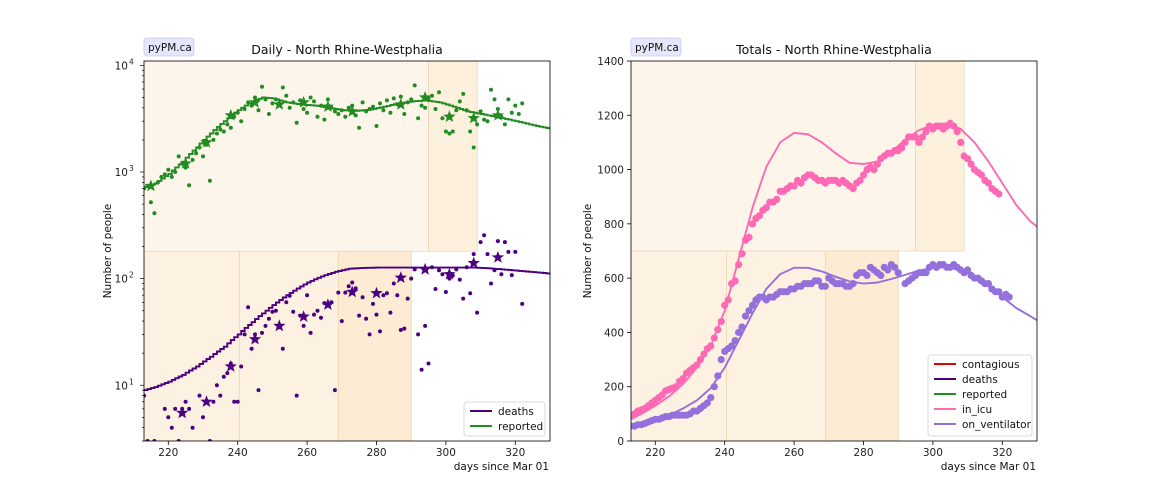 This screenshot has width=1152, height=504. I want to click on legend-label-contagious: contagious, so click(991, 365).